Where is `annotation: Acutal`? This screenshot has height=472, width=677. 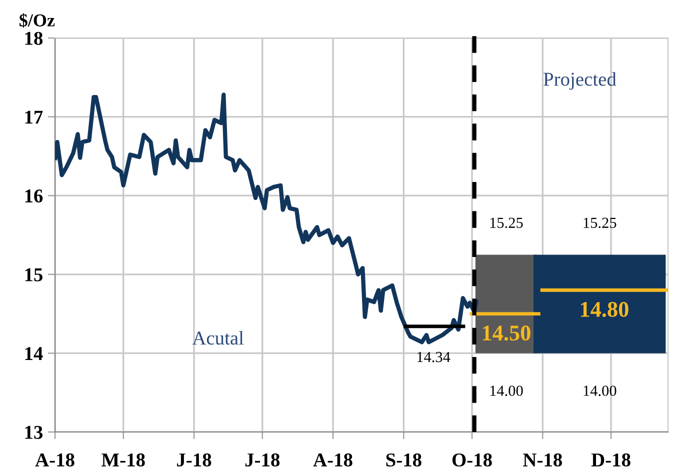
annotation: Acutal is located at coordinates (218, 337).